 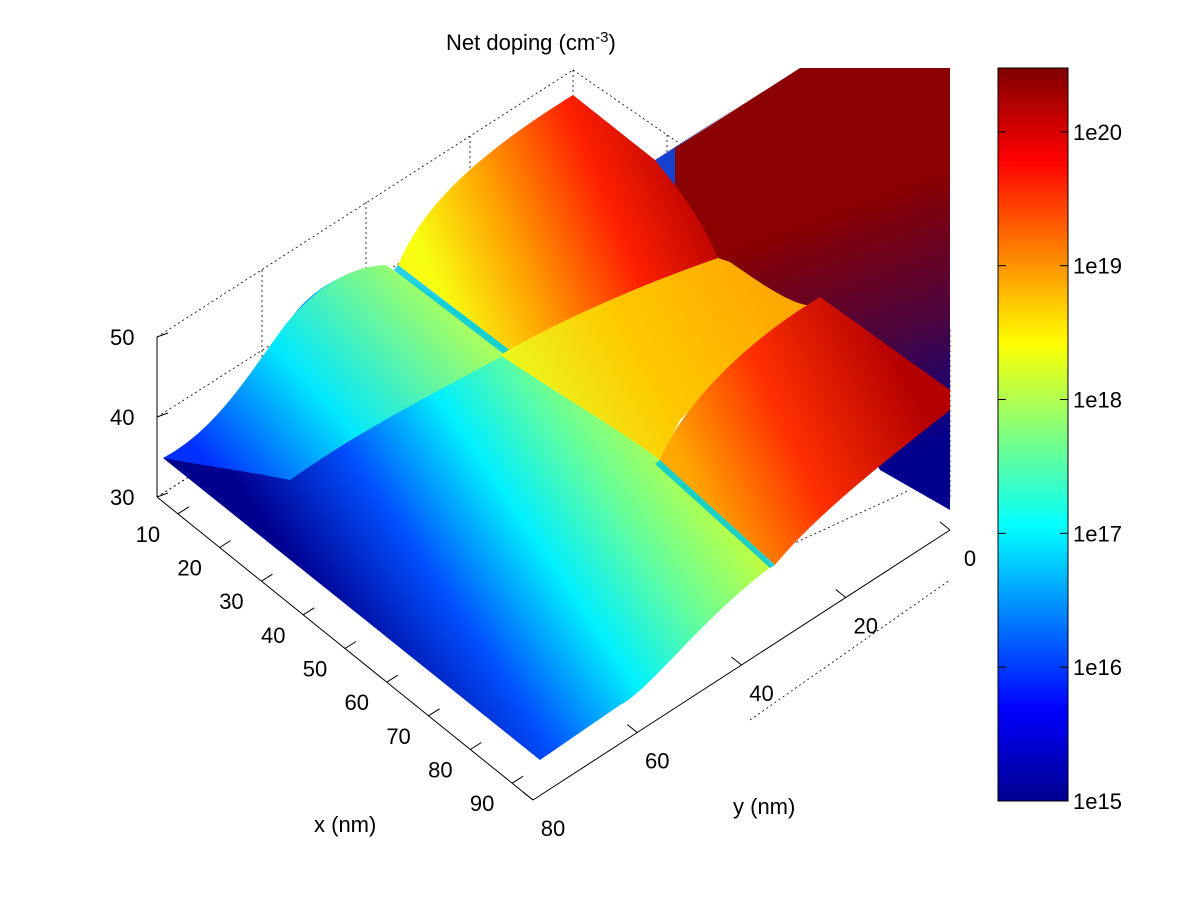 I want to click on colorbar-tick-label: 1e15, so click(x=1097, y=801).